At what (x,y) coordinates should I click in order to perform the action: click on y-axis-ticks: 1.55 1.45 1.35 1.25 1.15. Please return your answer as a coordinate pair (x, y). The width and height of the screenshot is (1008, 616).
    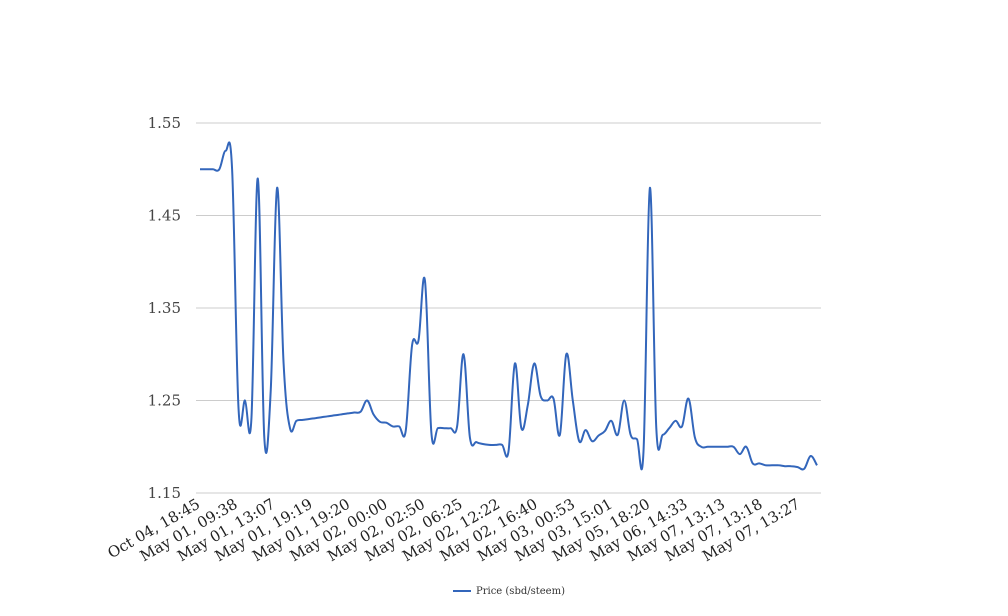
    Looking at the image, I should click on (164, 308).